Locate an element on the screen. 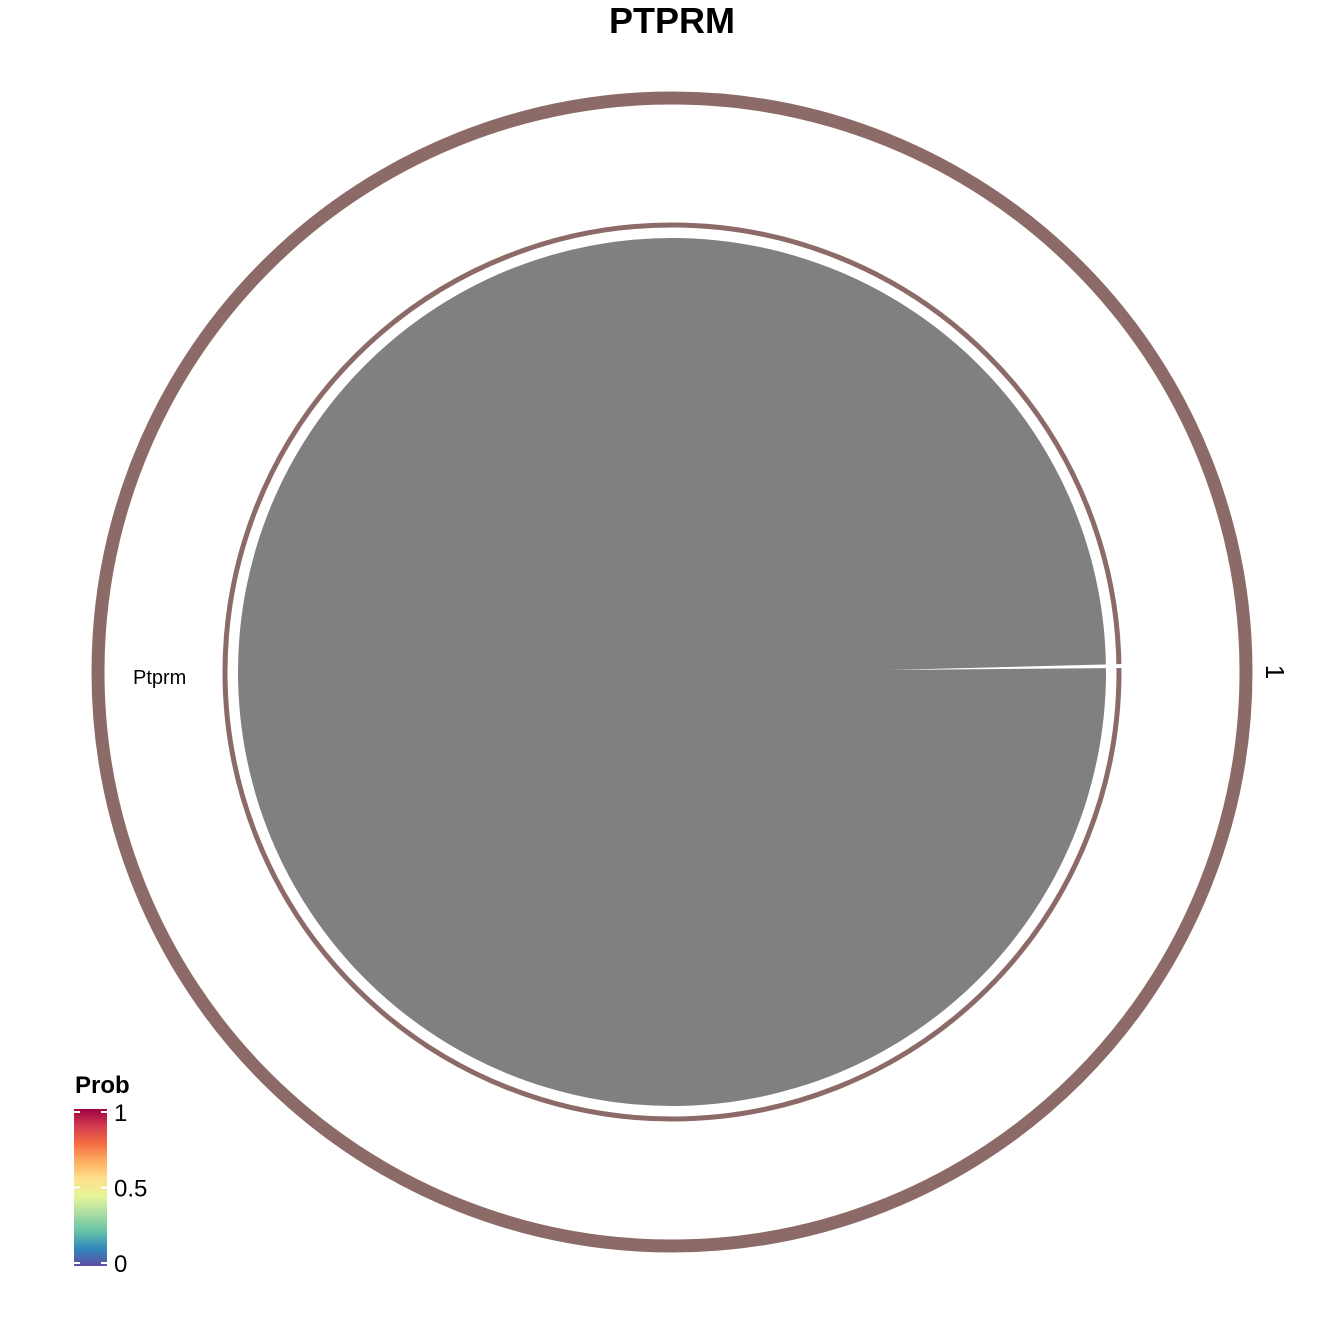  legend-tick-label: 1 is located at coordinates (120, 1113).